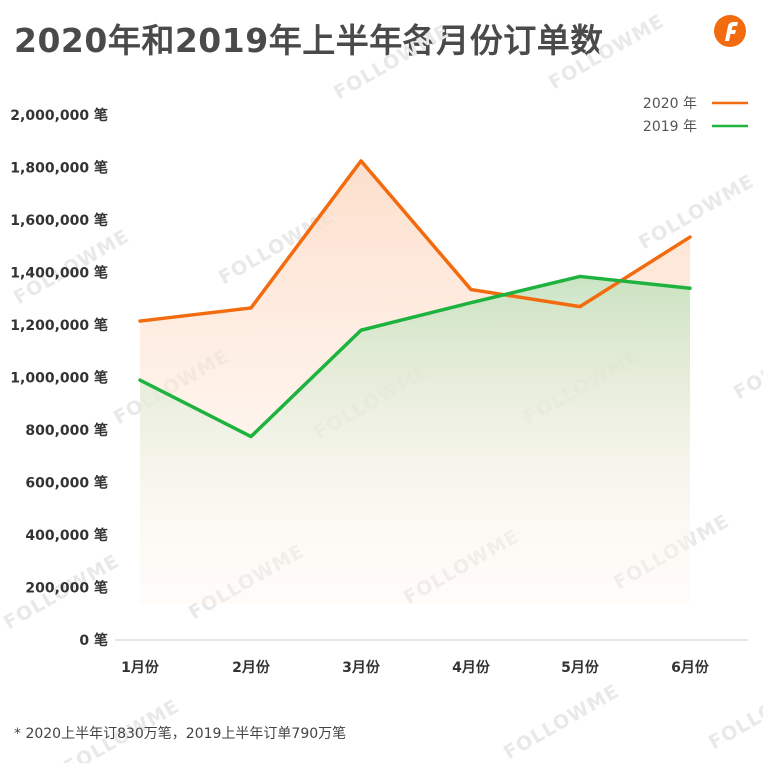 This screenshot has height=763, width=763. I want to click on y-tick-label: 1,800,000 笔, so click(59, 168).